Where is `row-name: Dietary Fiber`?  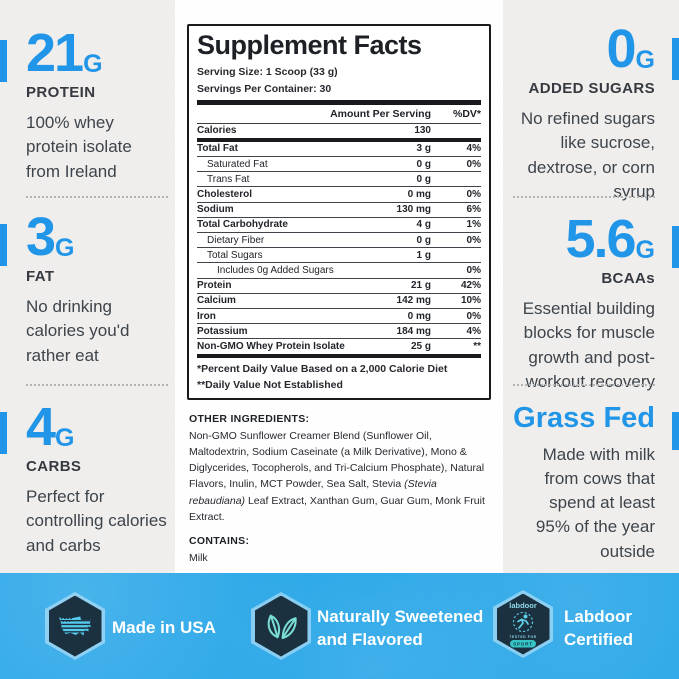 row-name: Dietary Fiber is located at coordinates (236, 240).